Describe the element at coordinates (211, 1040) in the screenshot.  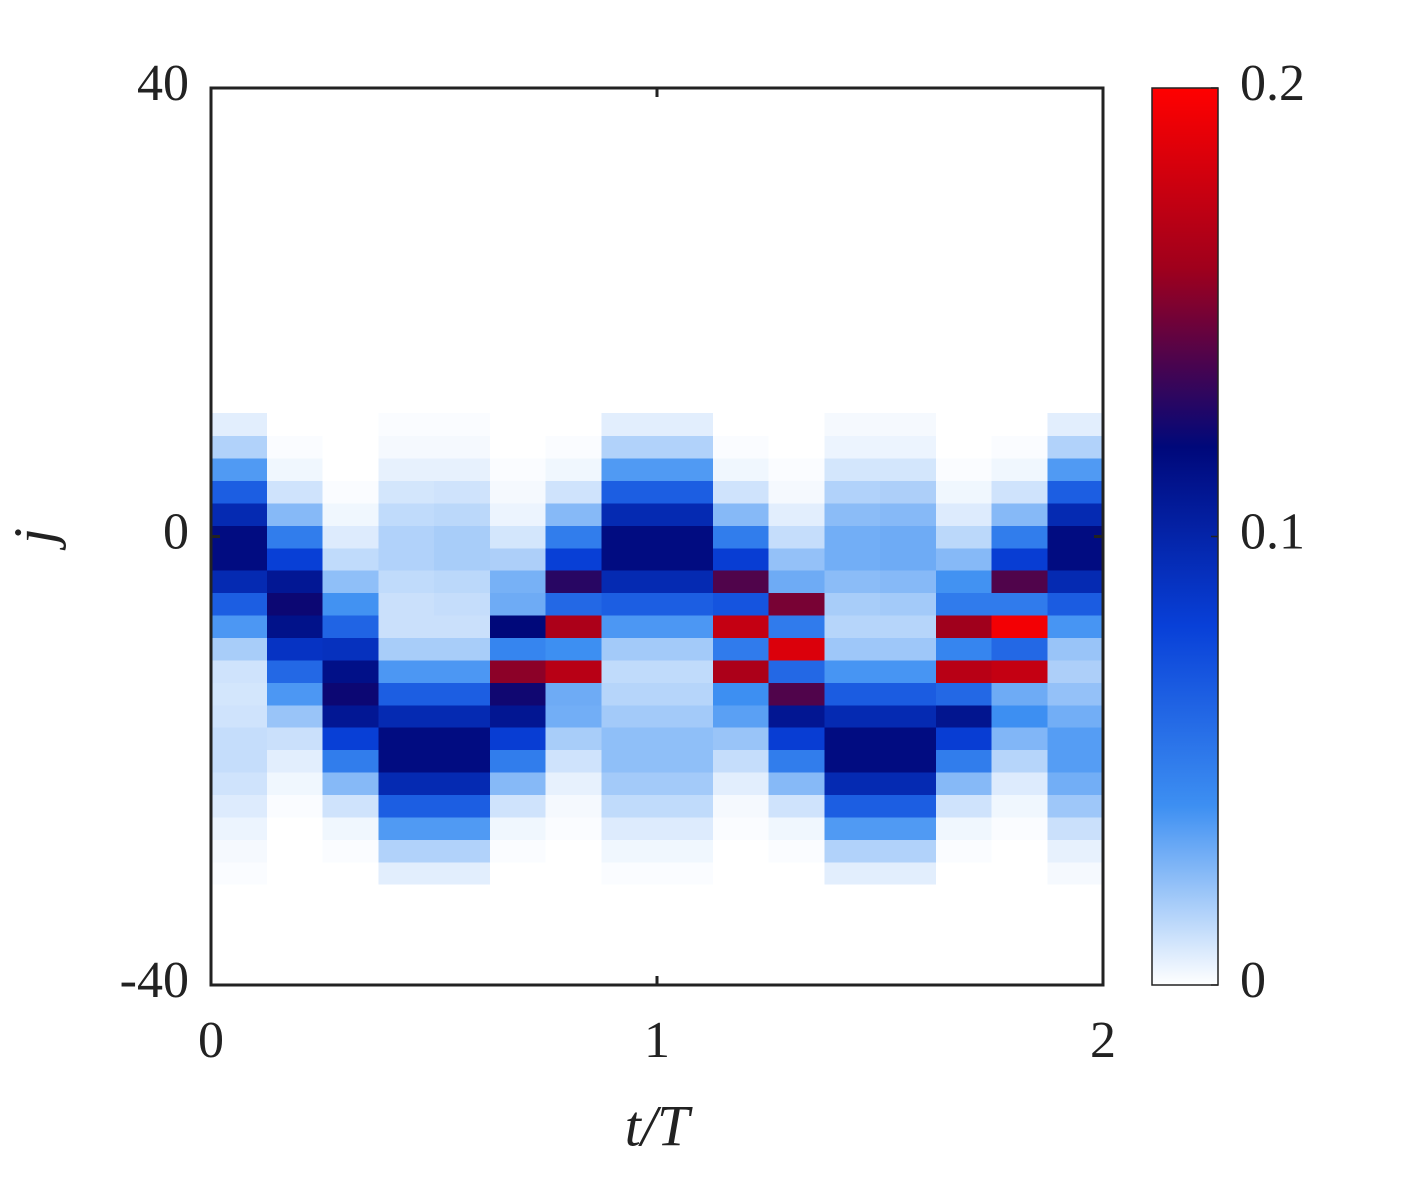
I see `x-tick-label: 0` at that location.